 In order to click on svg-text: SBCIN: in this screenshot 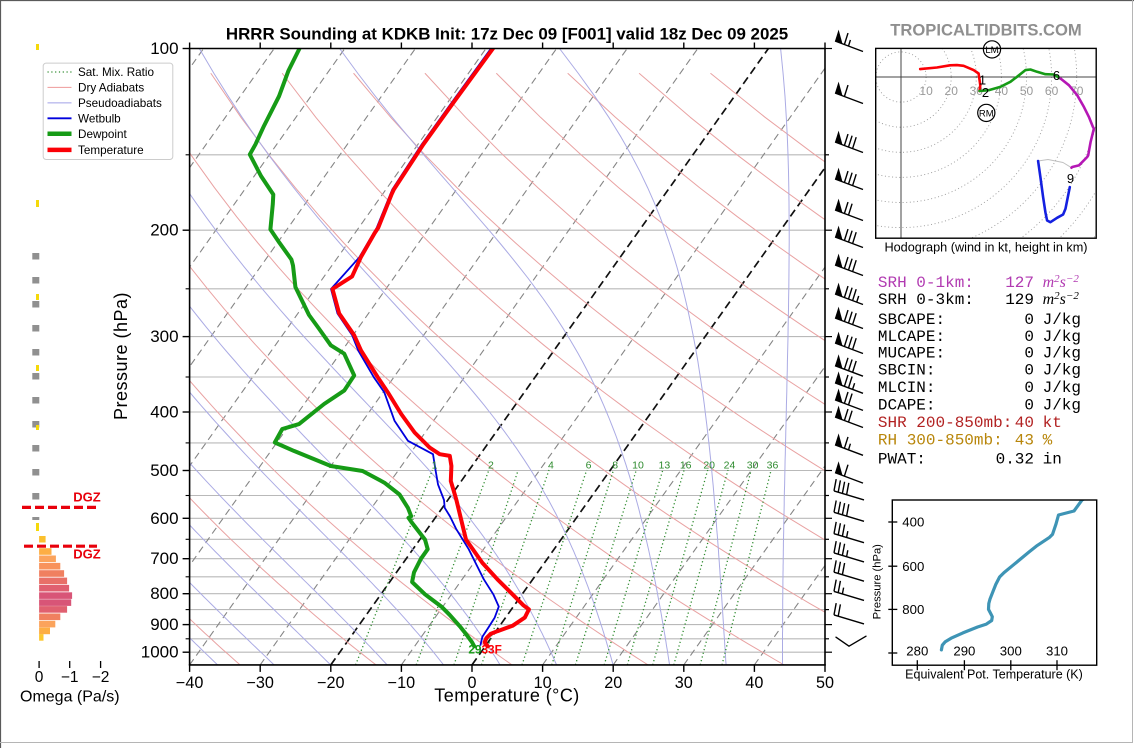, I will do `click(907, 371)`.